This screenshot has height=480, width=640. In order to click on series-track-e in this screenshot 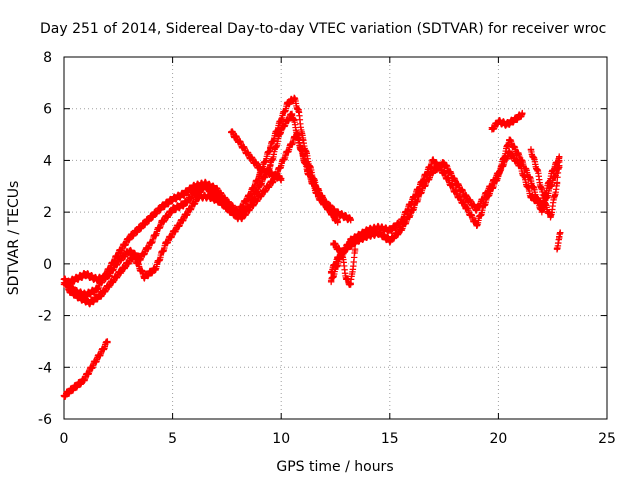, I will do `click(445, 212)`.